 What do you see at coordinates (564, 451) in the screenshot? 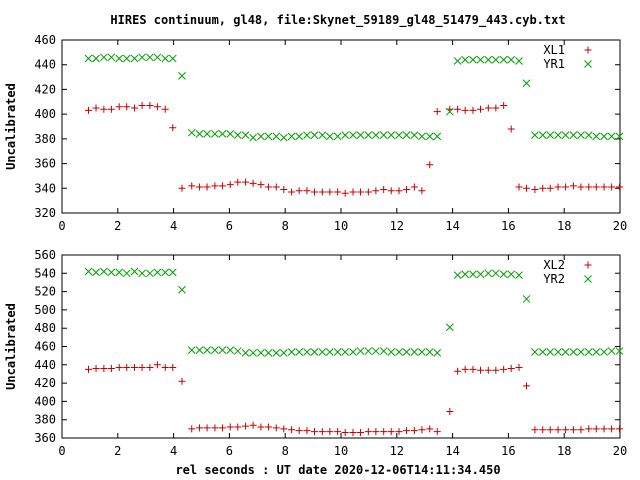
I see `x-tick-label: 18` at bounding box center [564, 451].